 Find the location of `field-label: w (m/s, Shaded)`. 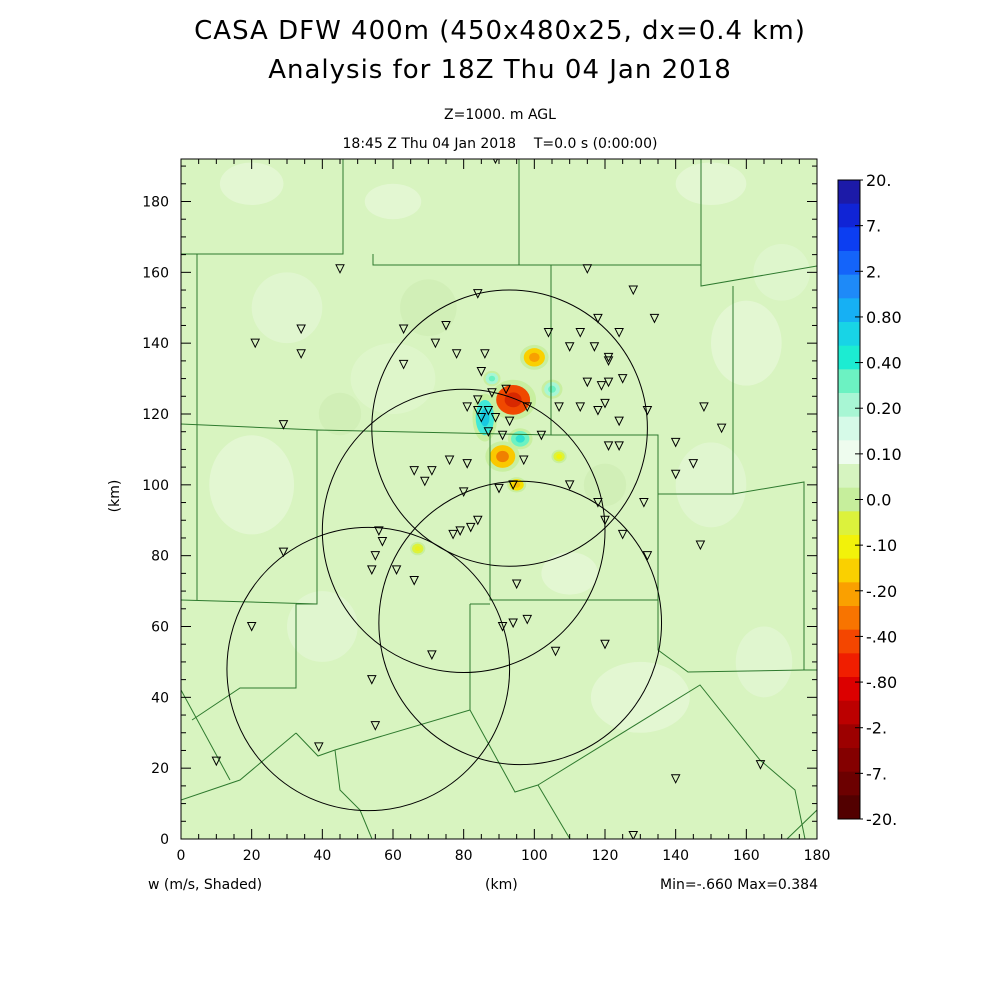

field-label: w (m/s, Shaded) is located at coordinates (205, 885).